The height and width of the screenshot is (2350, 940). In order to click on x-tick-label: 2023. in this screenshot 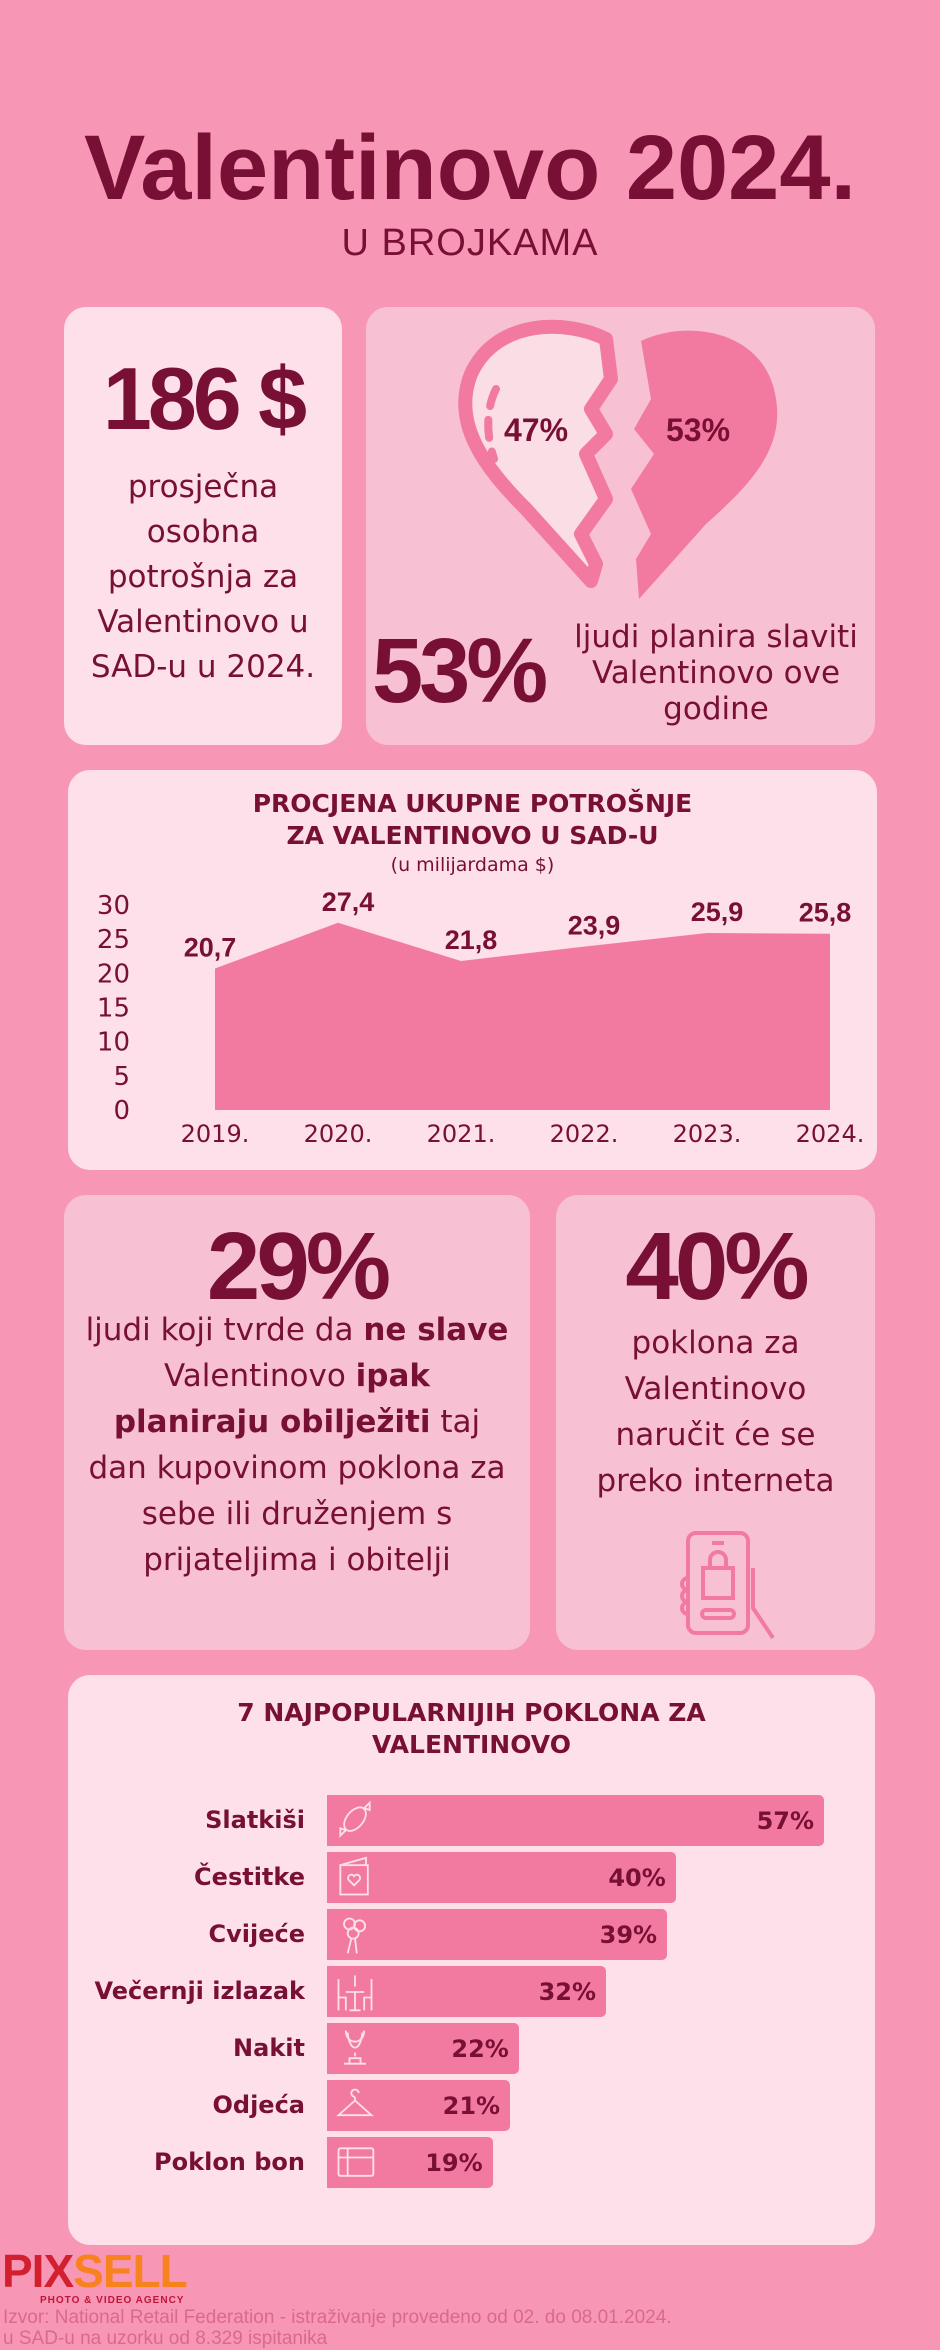, I will do `click(707, 1134)`.